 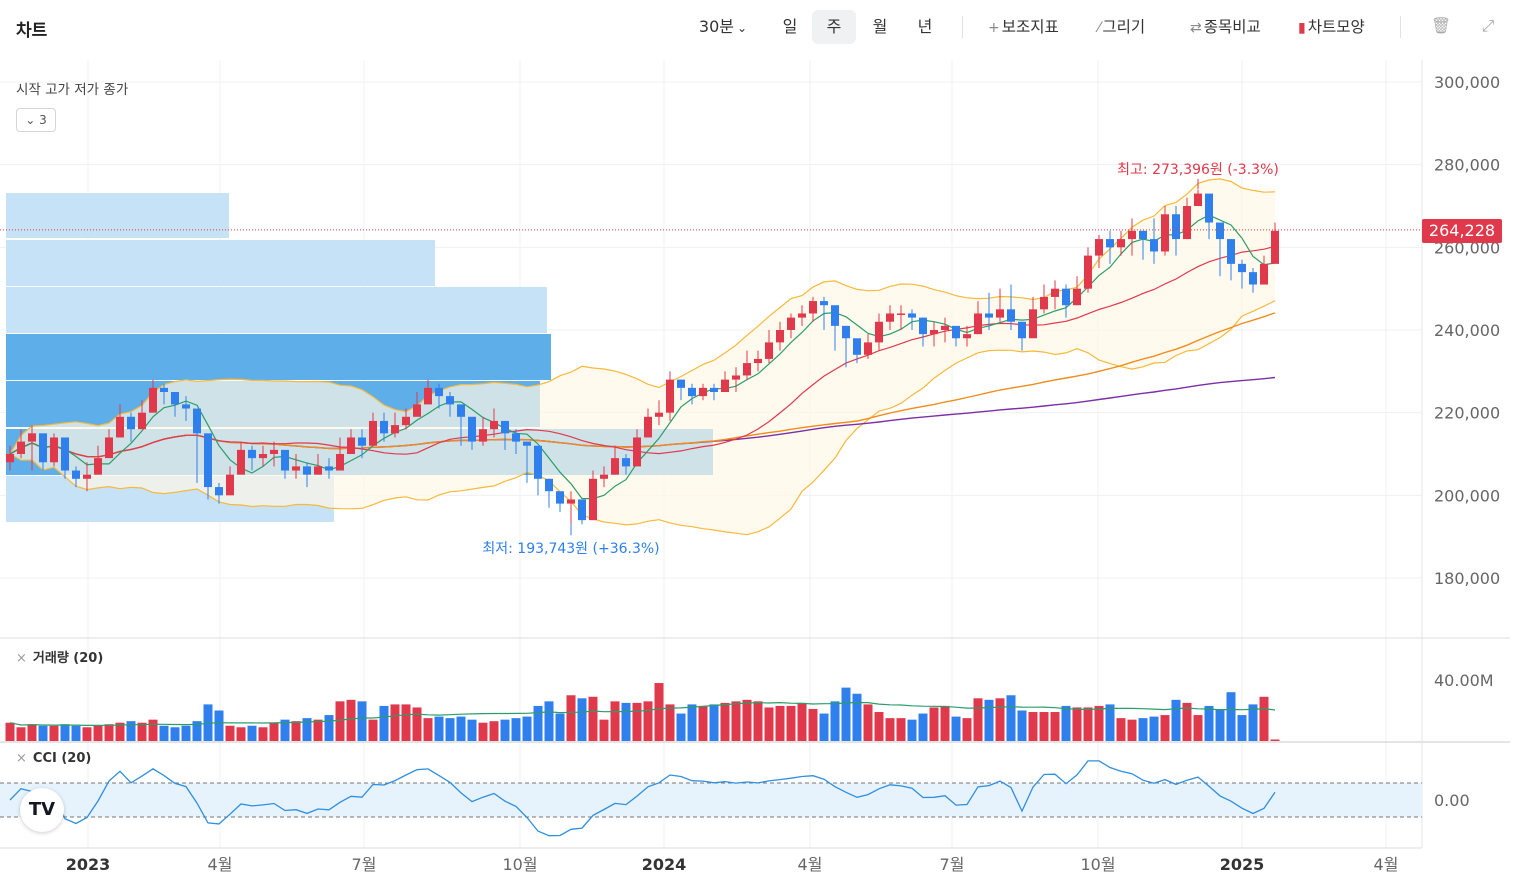 I want to click on draw-button: ⁄ 그리기, so click(x=1121, y=27).